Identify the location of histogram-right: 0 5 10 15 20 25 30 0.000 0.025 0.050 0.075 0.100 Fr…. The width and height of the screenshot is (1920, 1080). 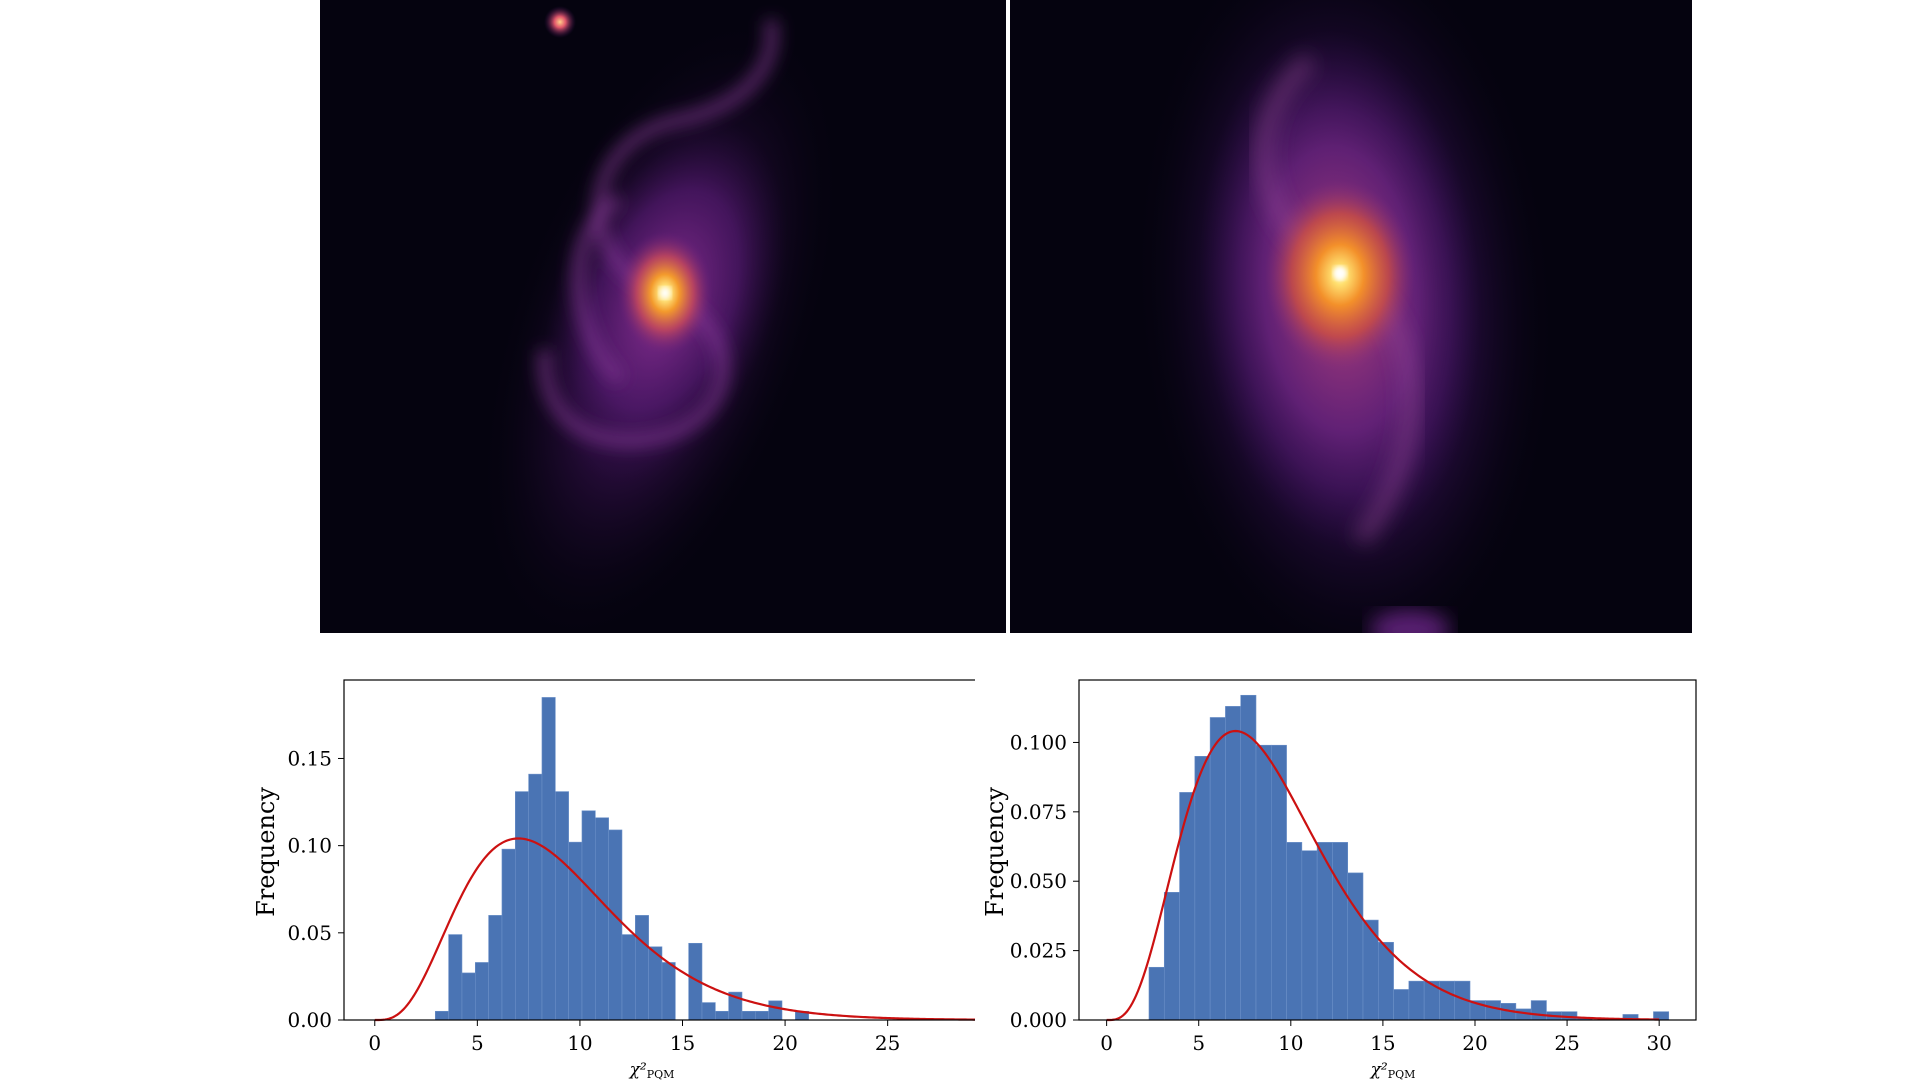
(1339, 879).